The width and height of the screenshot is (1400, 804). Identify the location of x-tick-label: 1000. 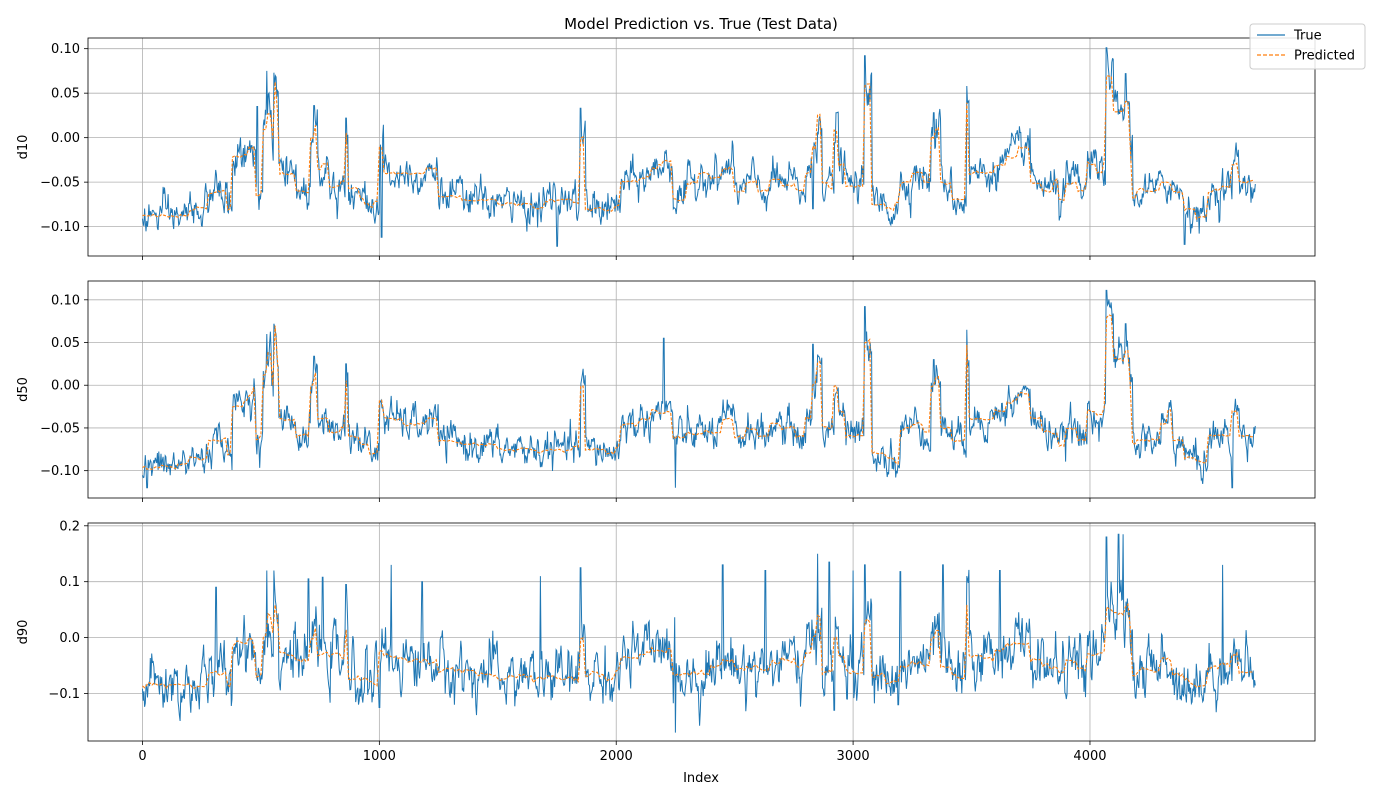
(379, 756).